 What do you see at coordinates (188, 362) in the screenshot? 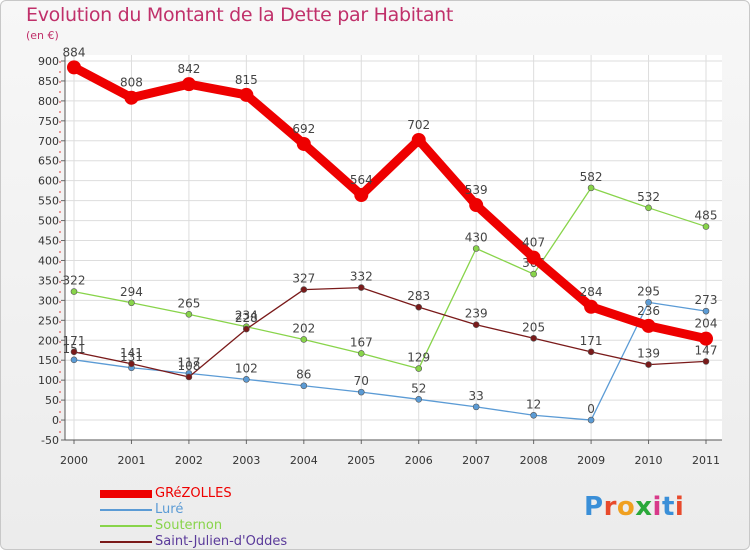
I see `data-label: 117` at bounding box center [188, 362].